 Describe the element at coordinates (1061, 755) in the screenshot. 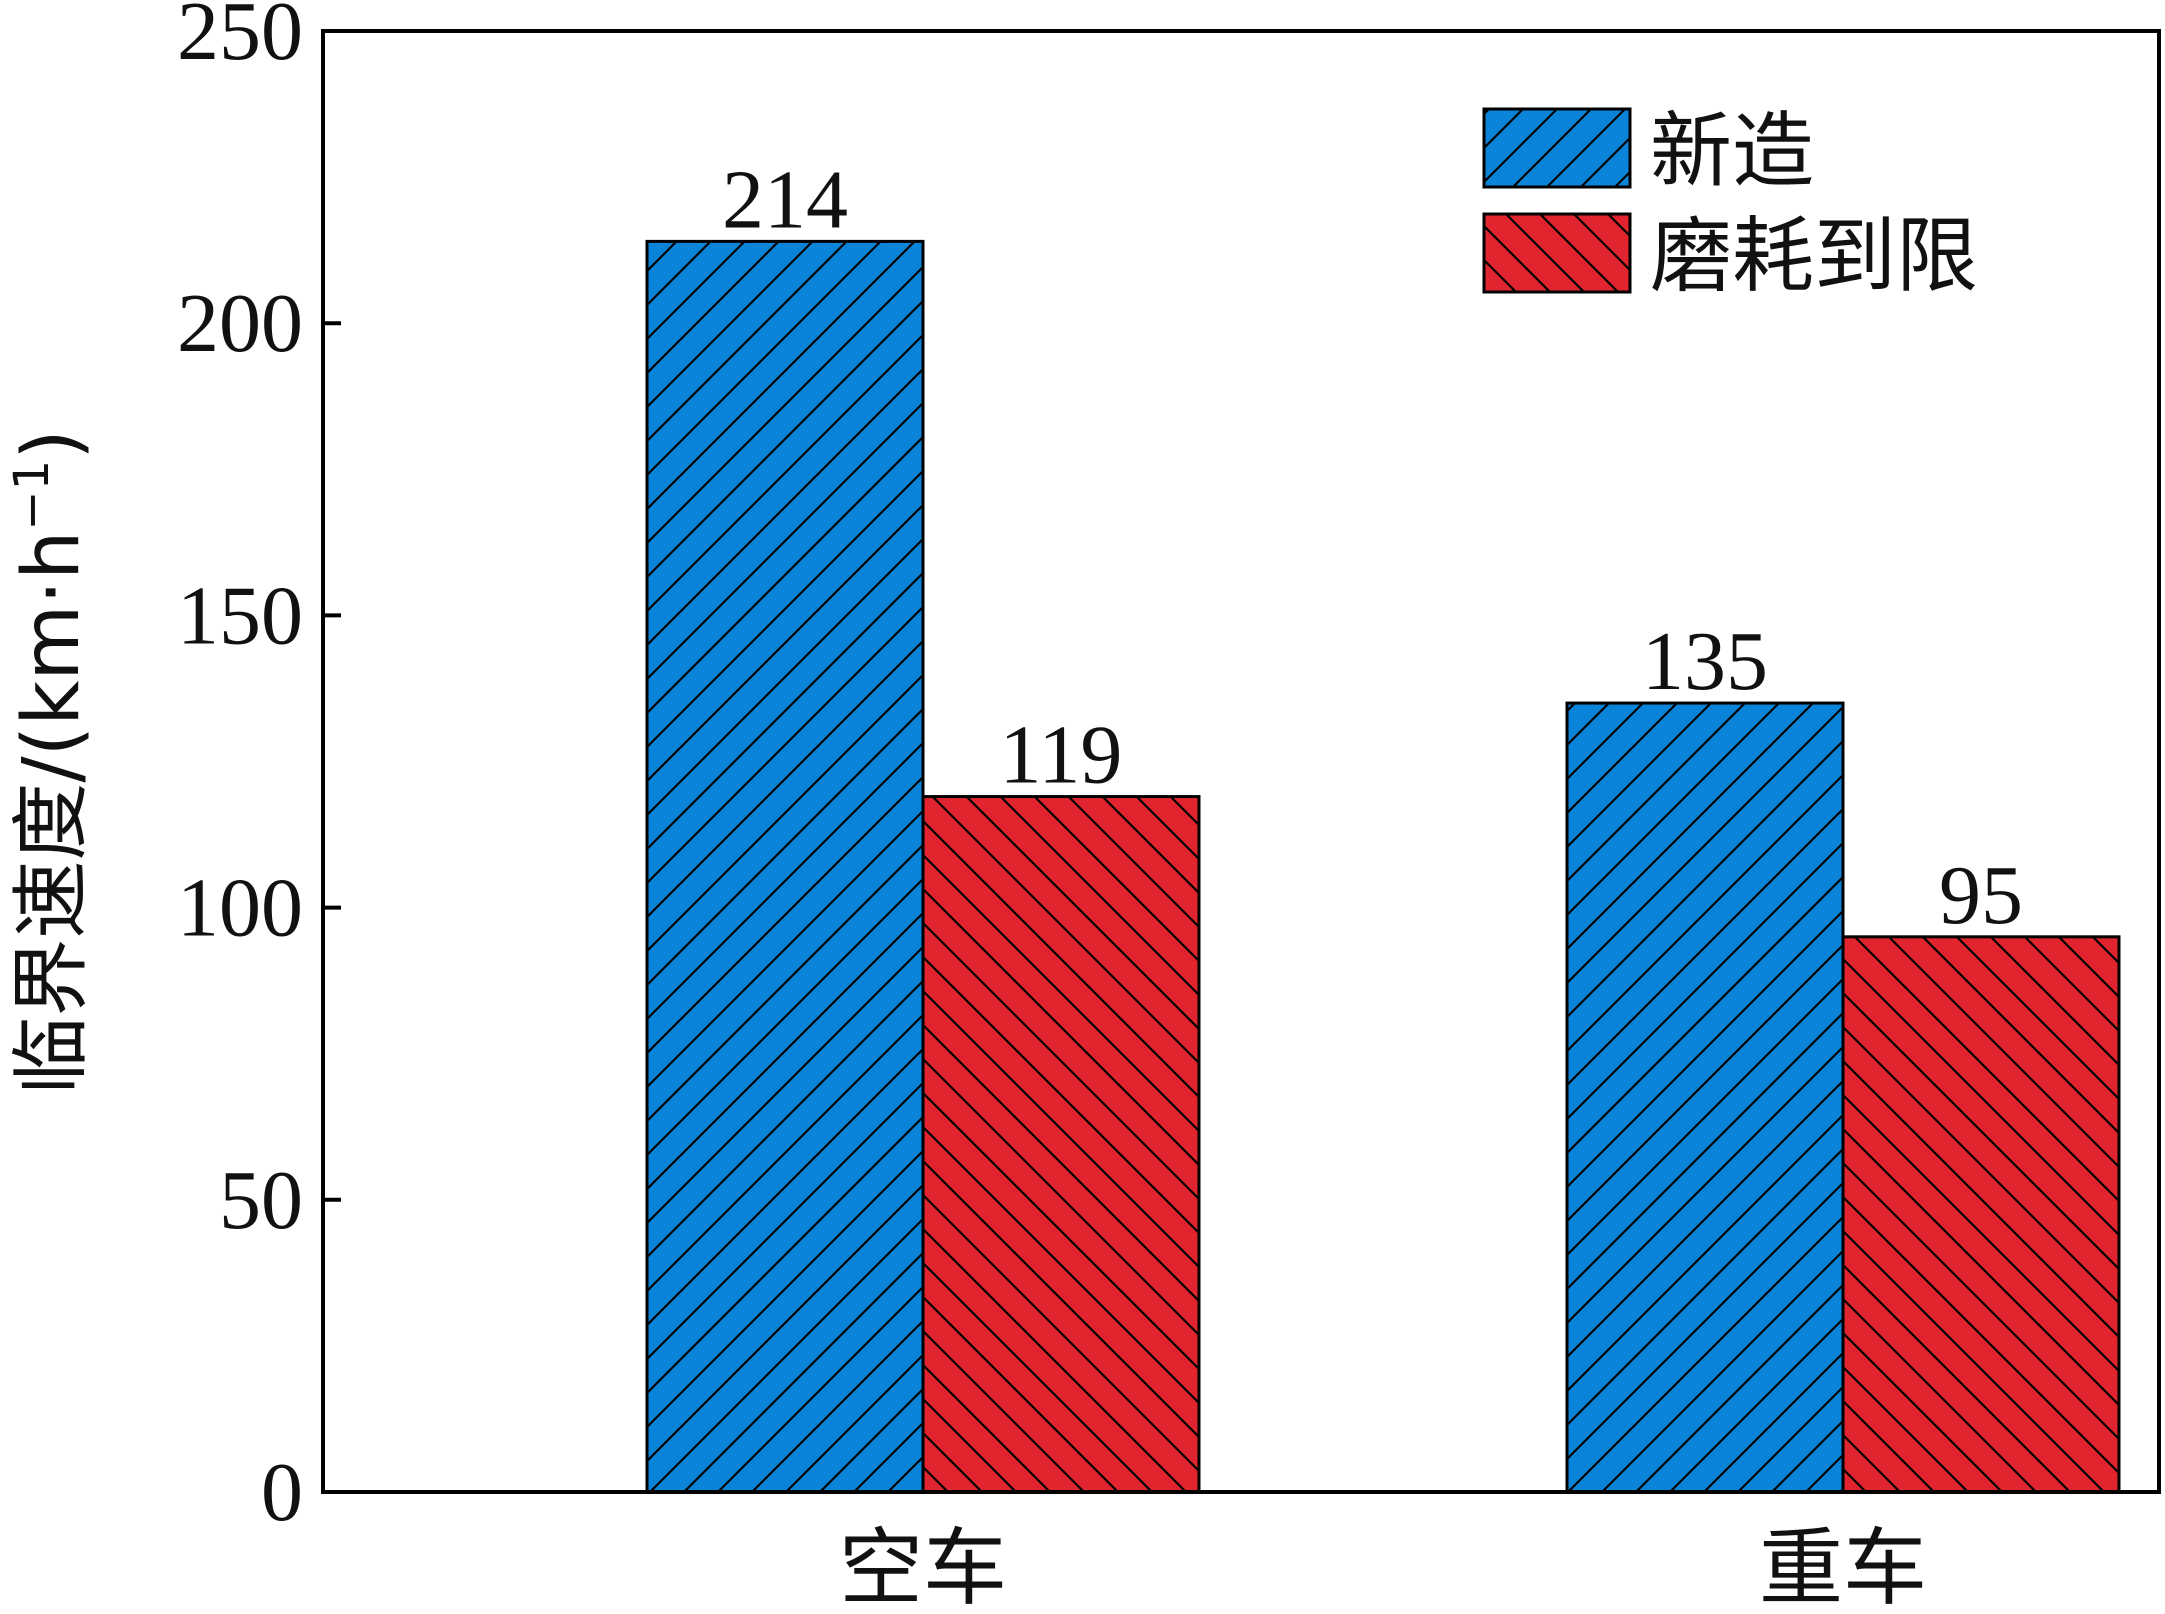

I see `data-label-0-1: 119` at that location.